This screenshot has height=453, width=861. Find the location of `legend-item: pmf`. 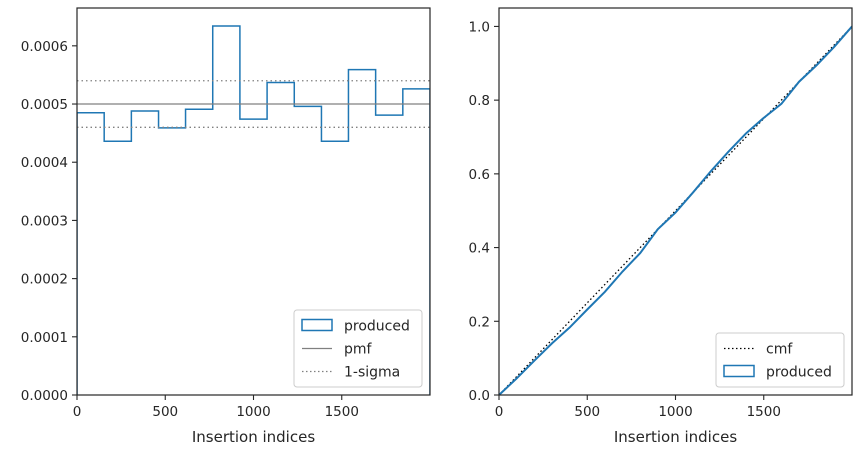

legend-item: pmf is located at coordinates (337, 350).